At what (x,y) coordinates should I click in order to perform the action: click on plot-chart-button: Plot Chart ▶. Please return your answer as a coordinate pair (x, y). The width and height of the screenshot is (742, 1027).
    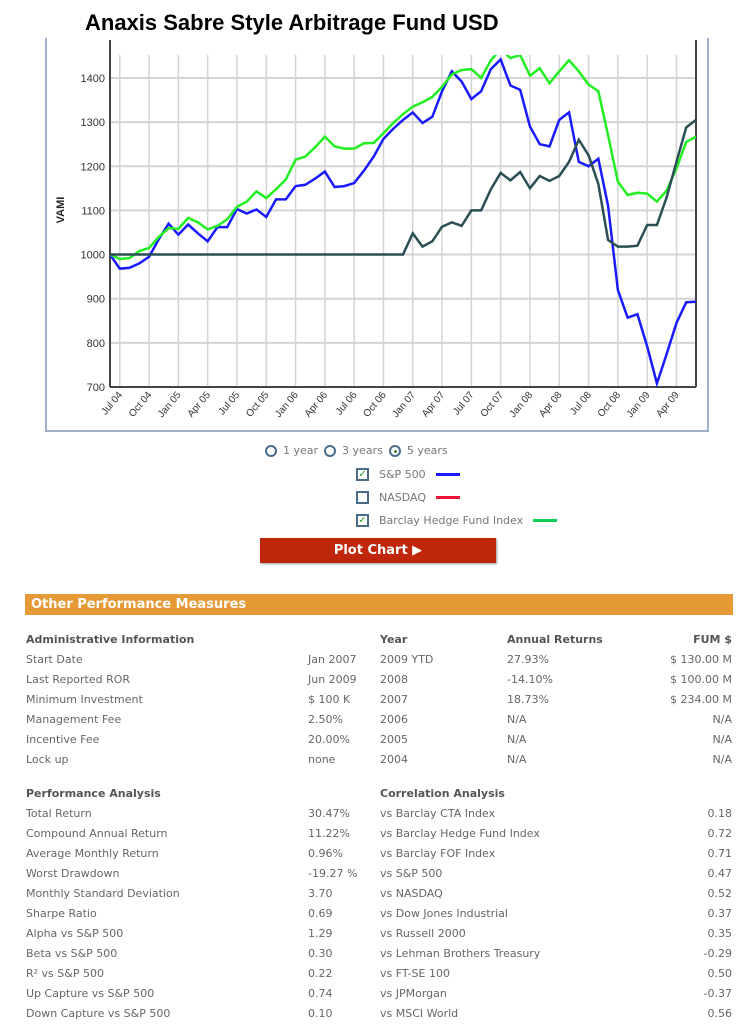
    Looking at the image, I should click on (378, 550).